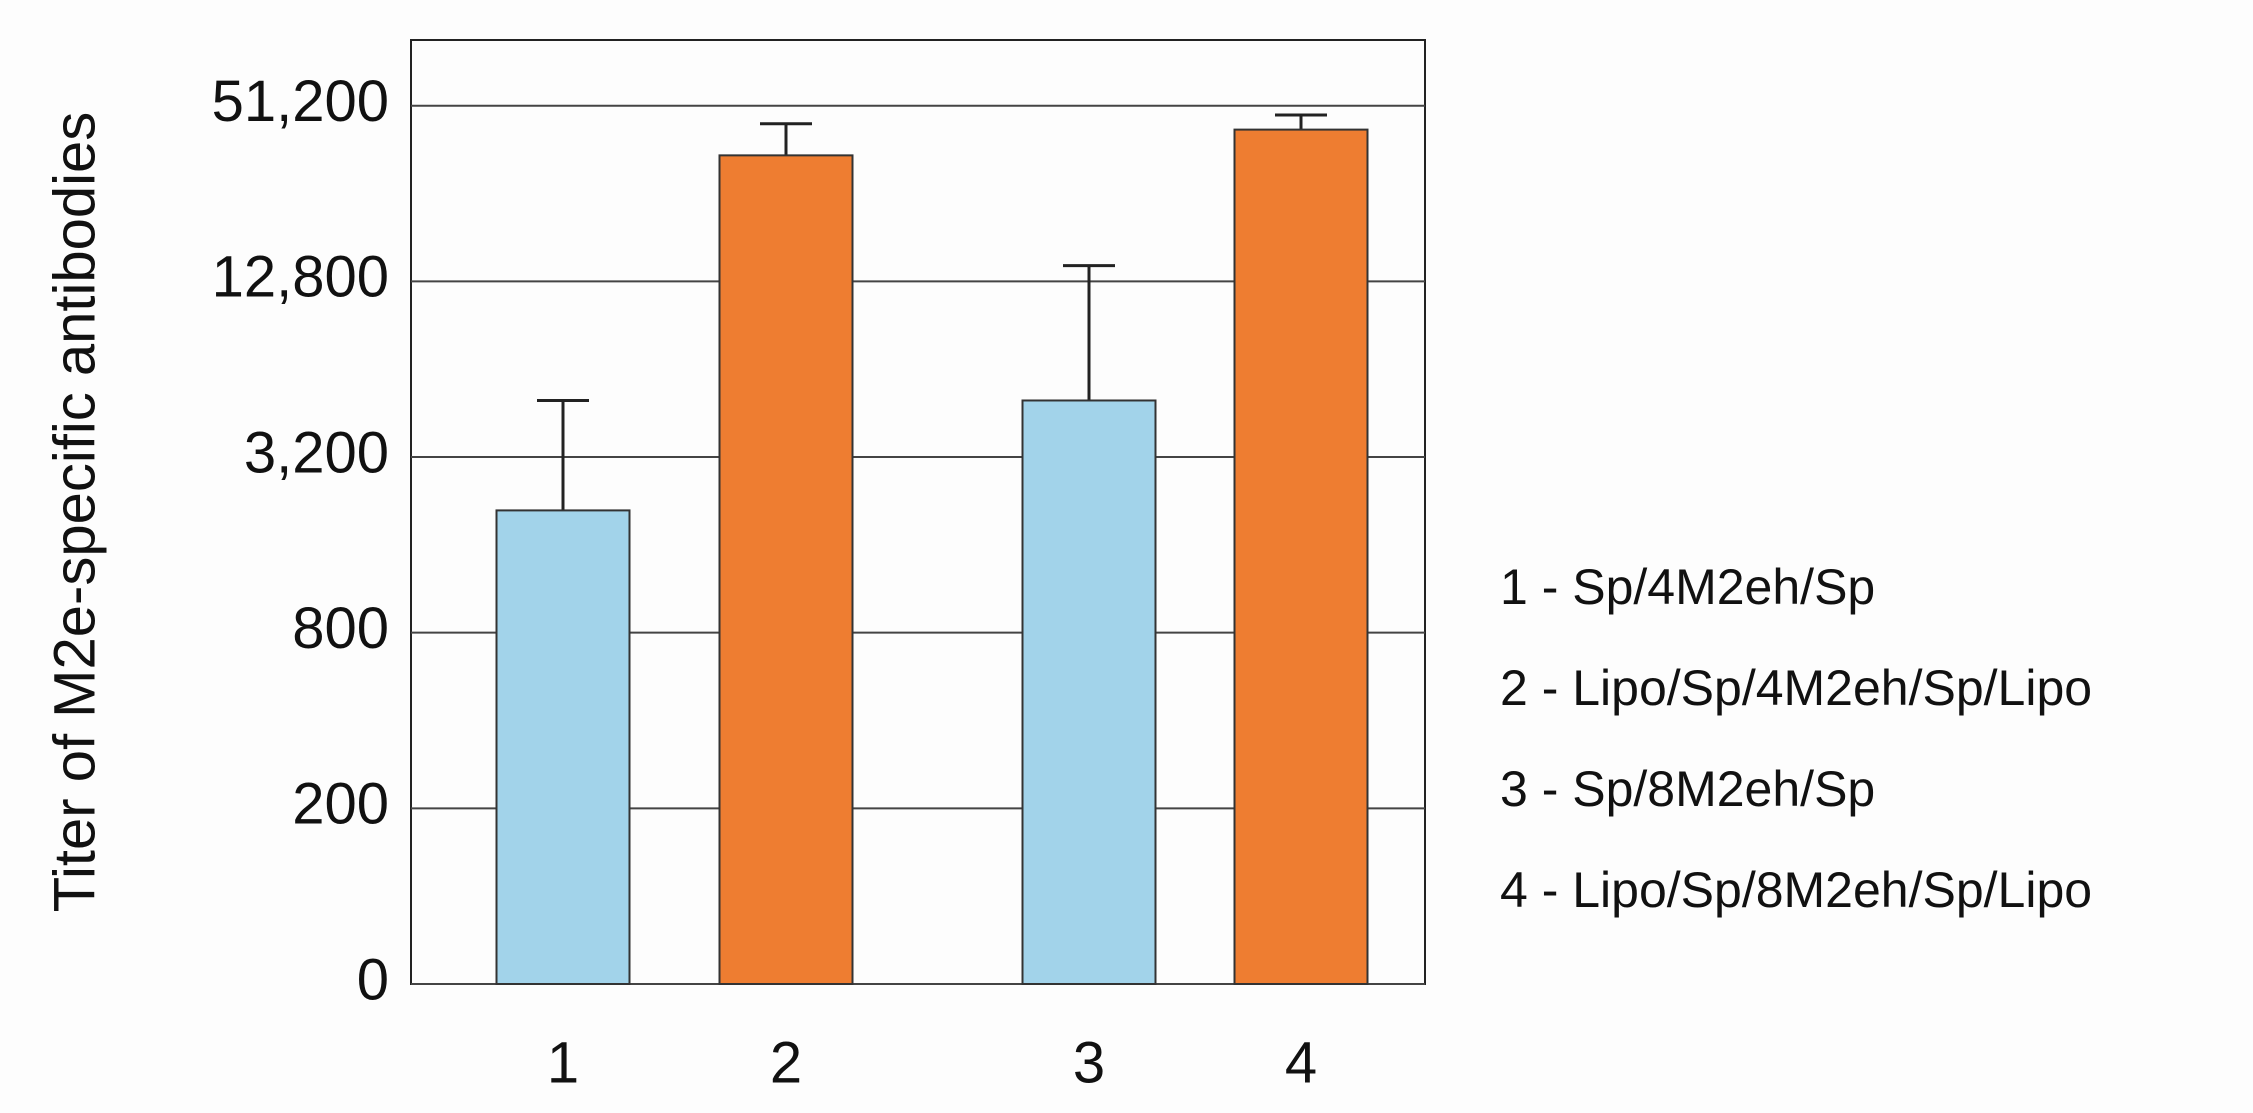  I want to click on x-tick-label: 1, so click(563, 1062).